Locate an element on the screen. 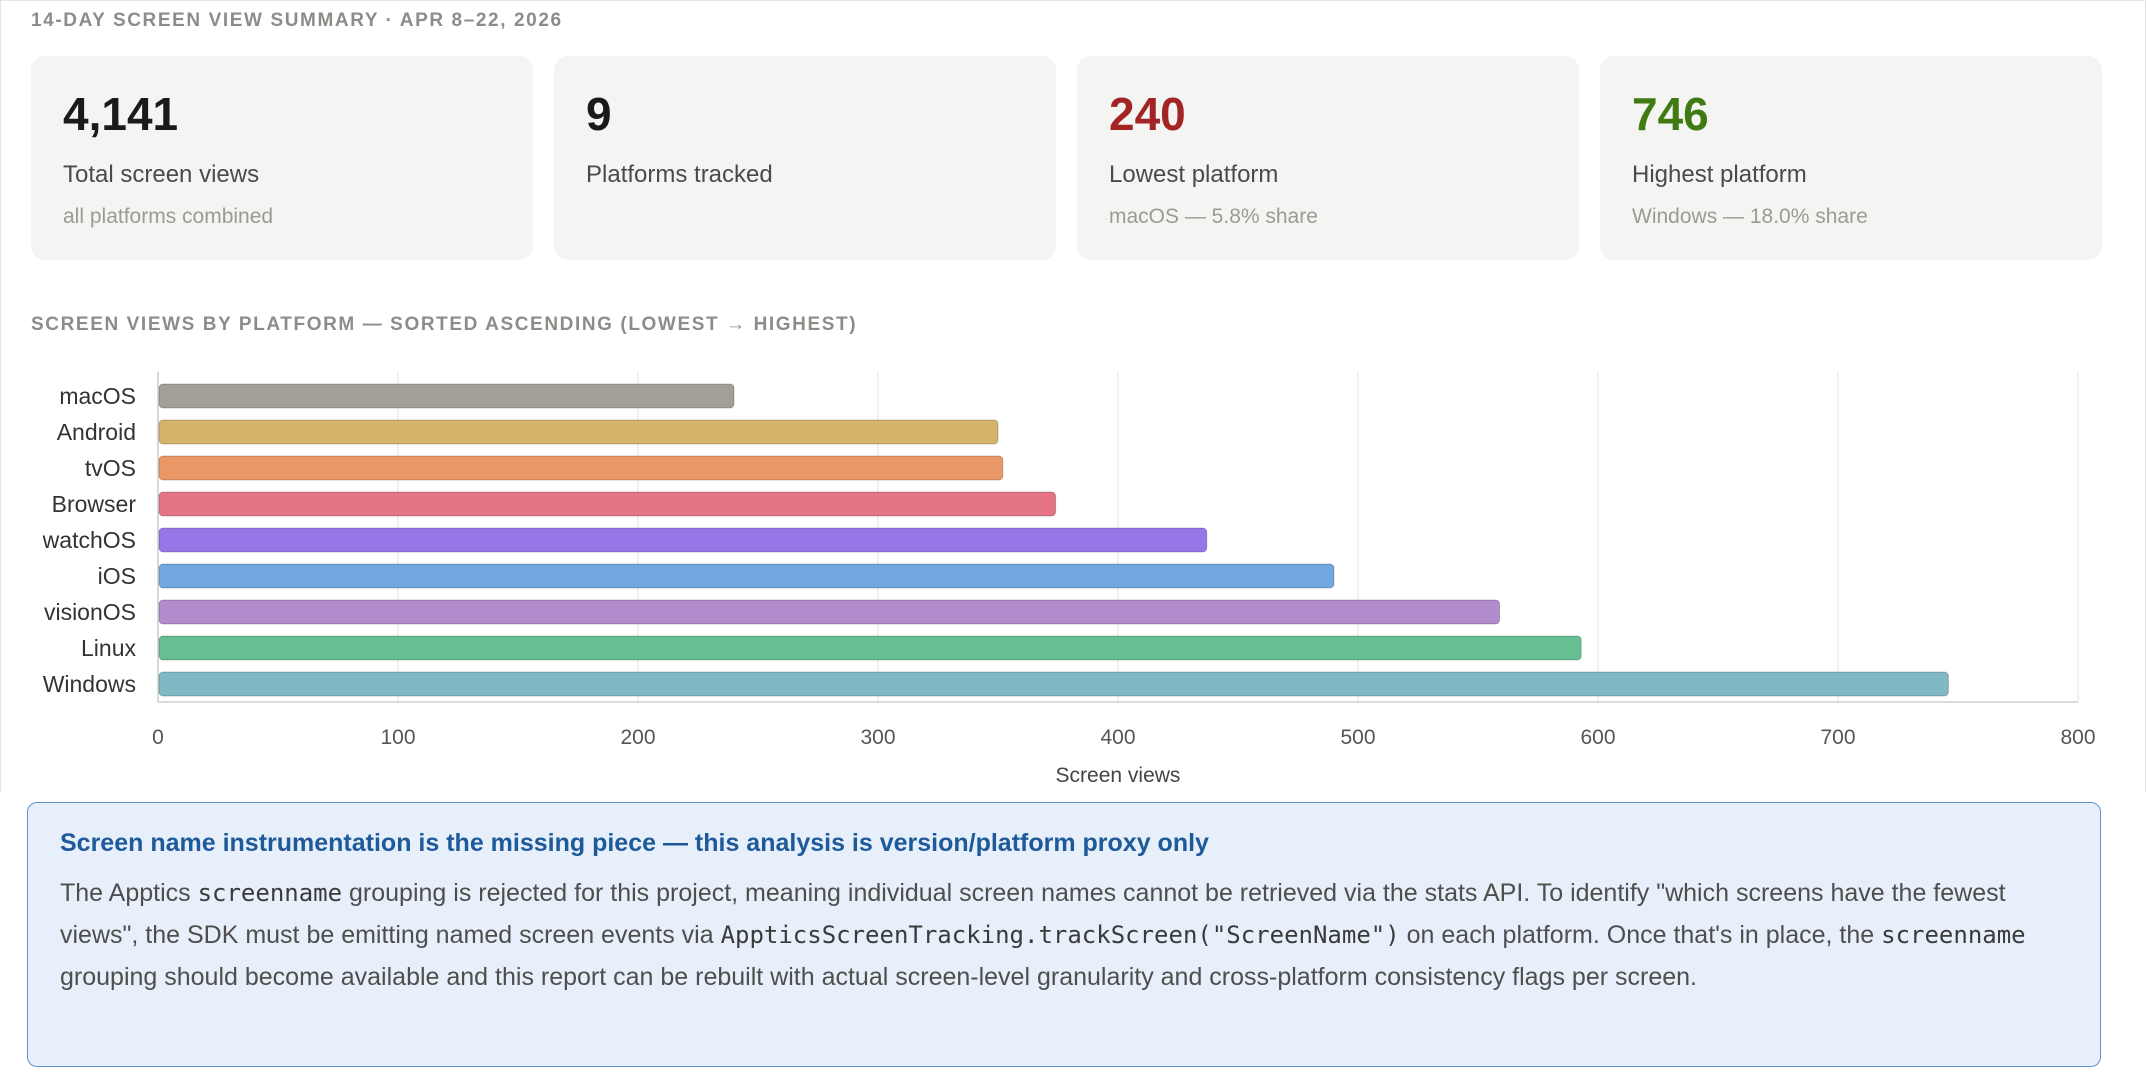 The image size is (2148, 1080). bar-windows is located at coordinates (1053, 684).